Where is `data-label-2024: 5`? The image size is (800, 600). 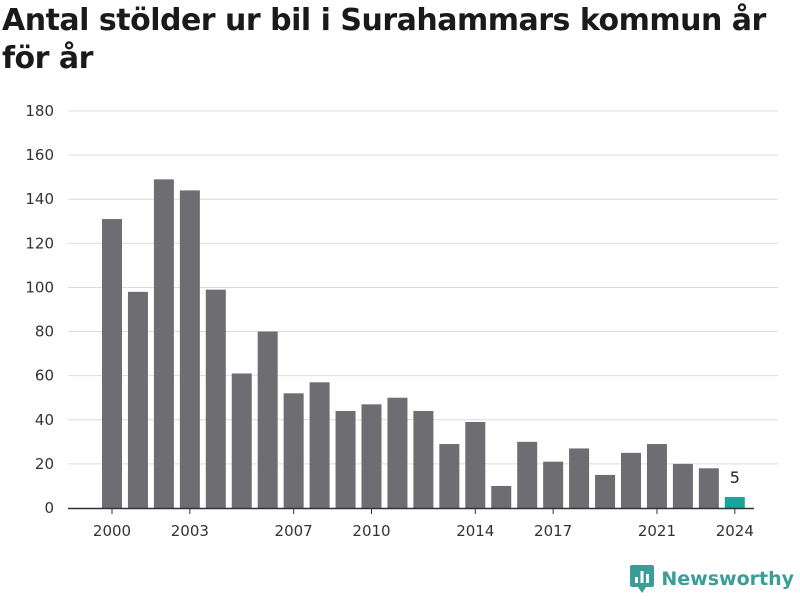 data-label-2024: 5 is located at coordinates (735, 477).